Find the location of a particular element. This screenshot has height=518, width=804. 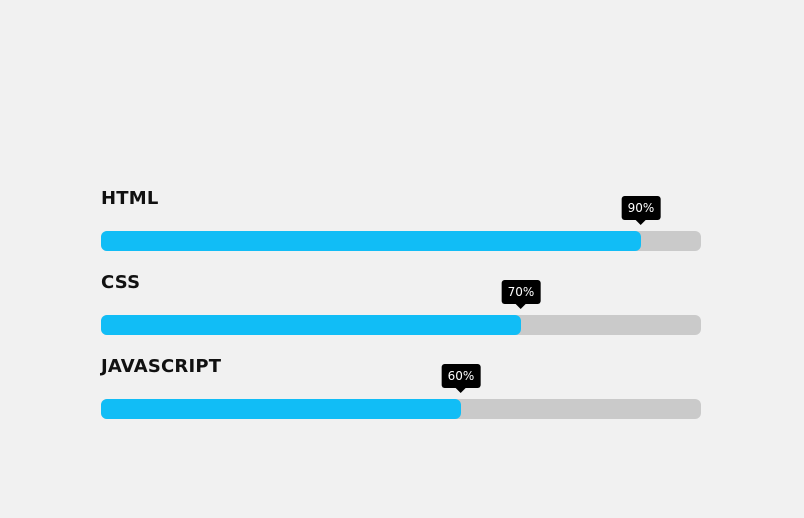

skill-label: JAVASCRIPT is located at coordinates (161, 366).